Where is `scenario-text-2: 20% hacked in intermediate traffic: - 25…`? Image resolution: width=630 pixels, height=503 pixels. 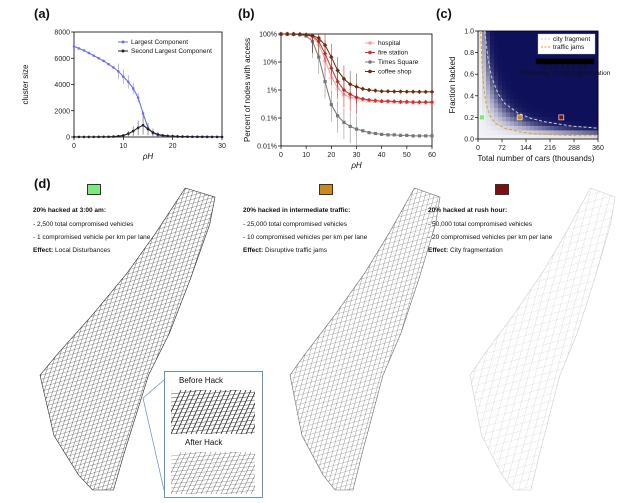
scenario-text-2: 20% hacked in intermediate traffic: - 25… is located at coordinates (333, 230).